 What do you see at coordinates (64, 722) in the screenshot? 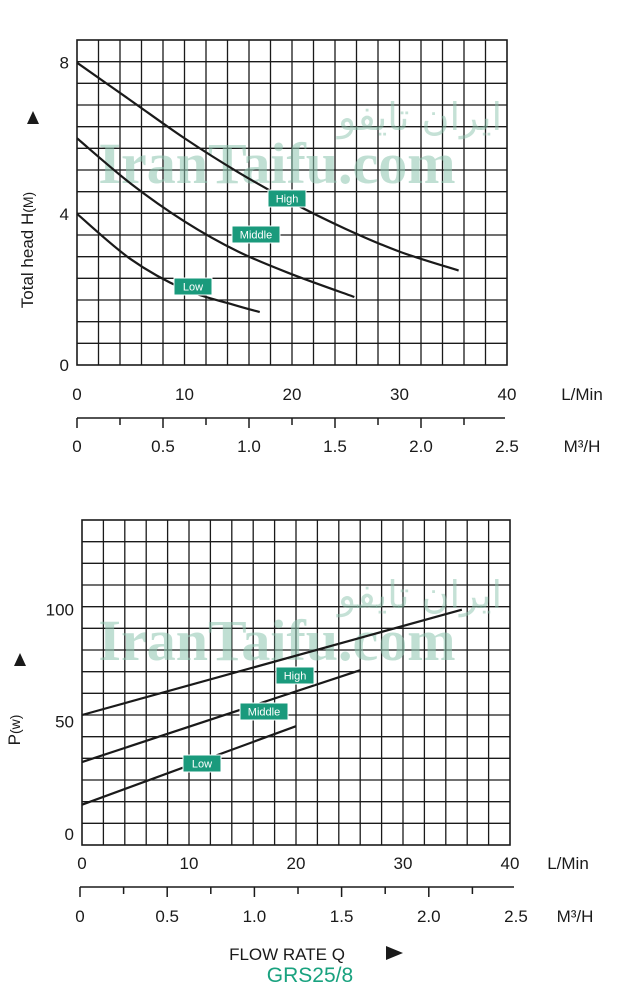
I see `y-tick-label: 50` at bounding box center [64, 722].